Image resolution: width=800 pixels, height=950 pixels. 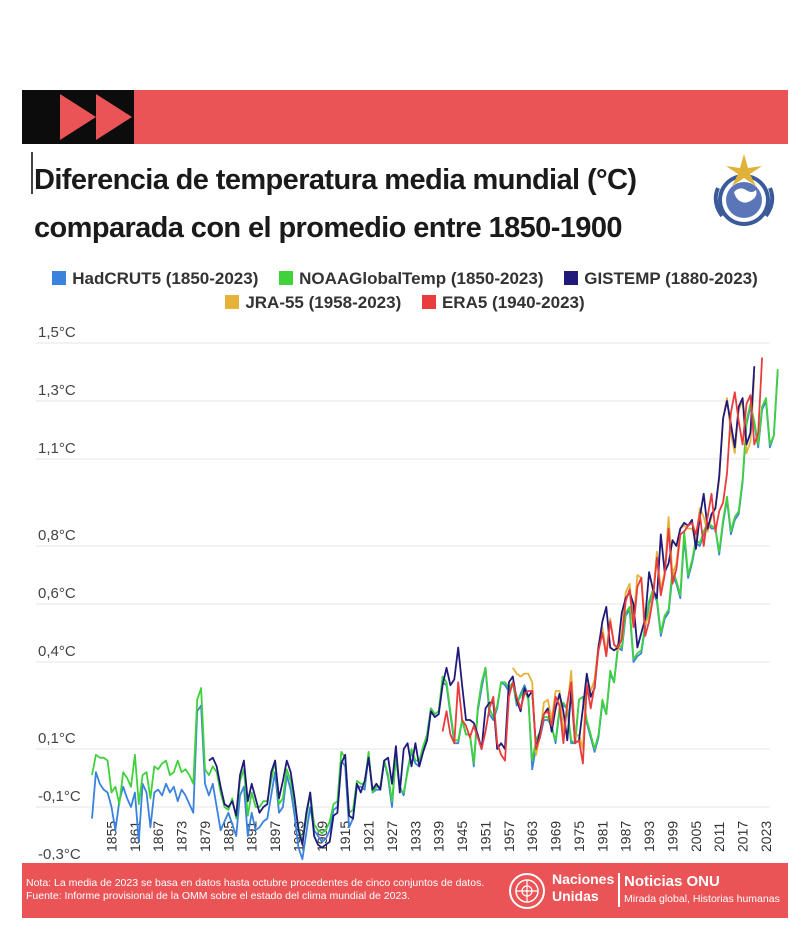 What do you see at coordinates (57, 448) in the screenshot?
I see `y-tick-label: 1,1°C` at bounding box center [57, 448].